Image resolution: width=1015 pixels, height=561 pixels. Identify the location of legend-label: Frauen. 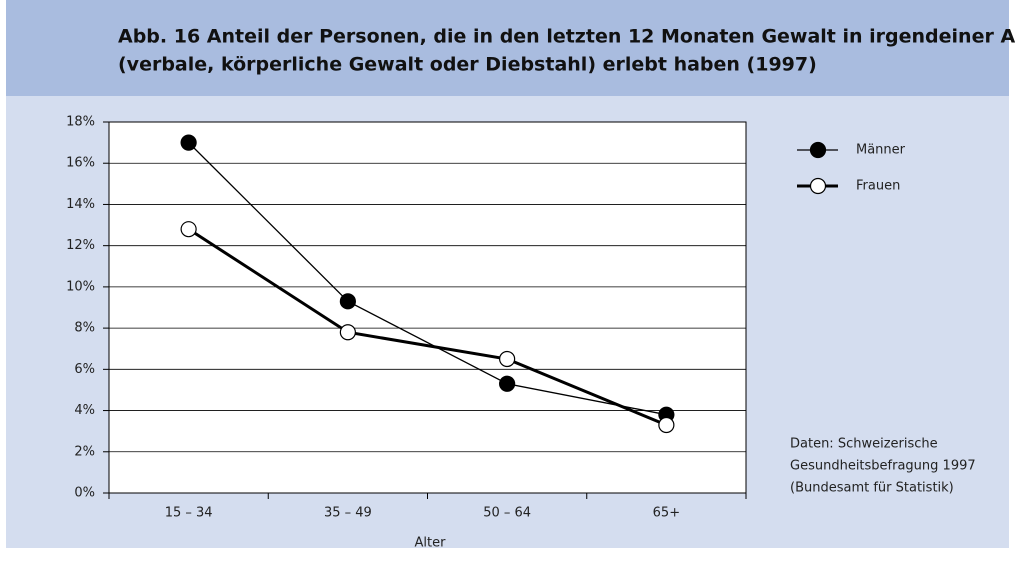
(878, 186).